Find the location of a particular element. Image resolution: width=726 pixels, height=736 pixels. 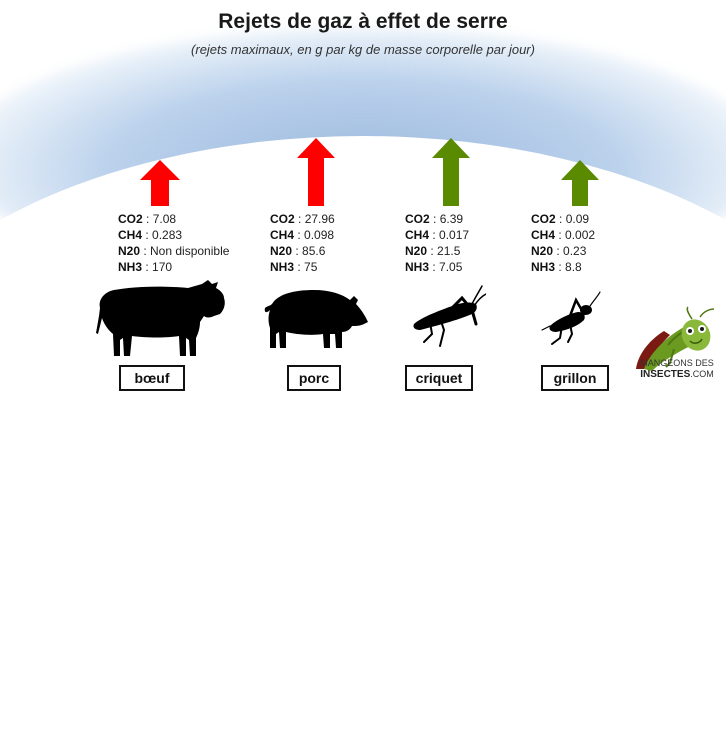

logo-line3: .COM is located at coordinates (702, 374).